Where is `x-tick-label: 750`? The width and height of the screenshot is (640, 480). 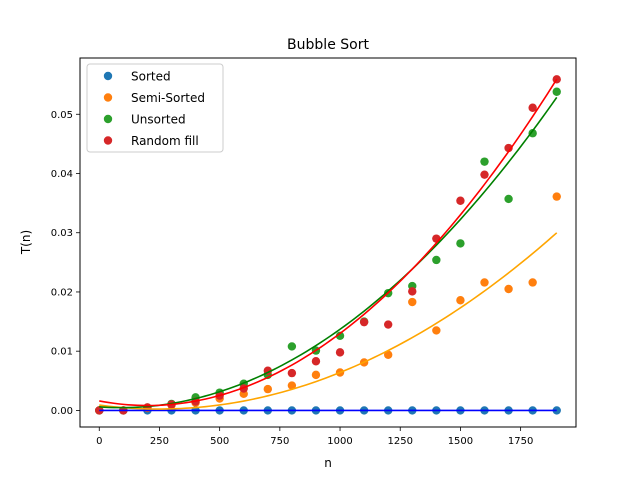
x-tick-label: 750 is located at coordinates (279, 441).